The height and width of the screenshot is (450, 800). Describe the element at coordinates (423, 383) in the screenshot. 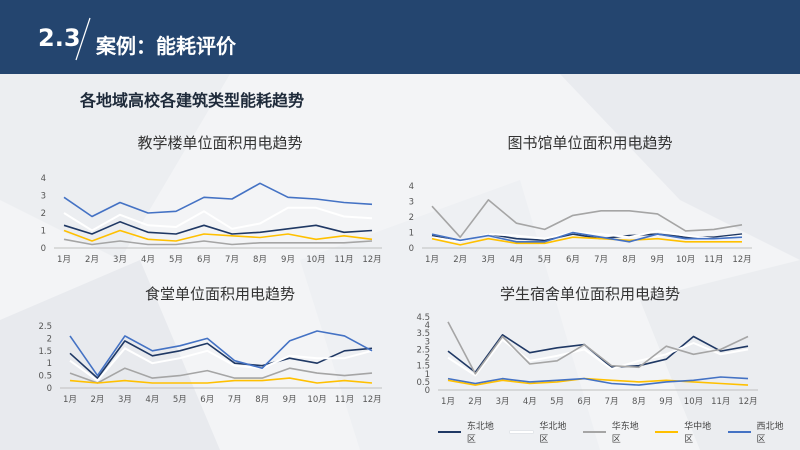

I see `y-tick-label: 0.5` at that location.